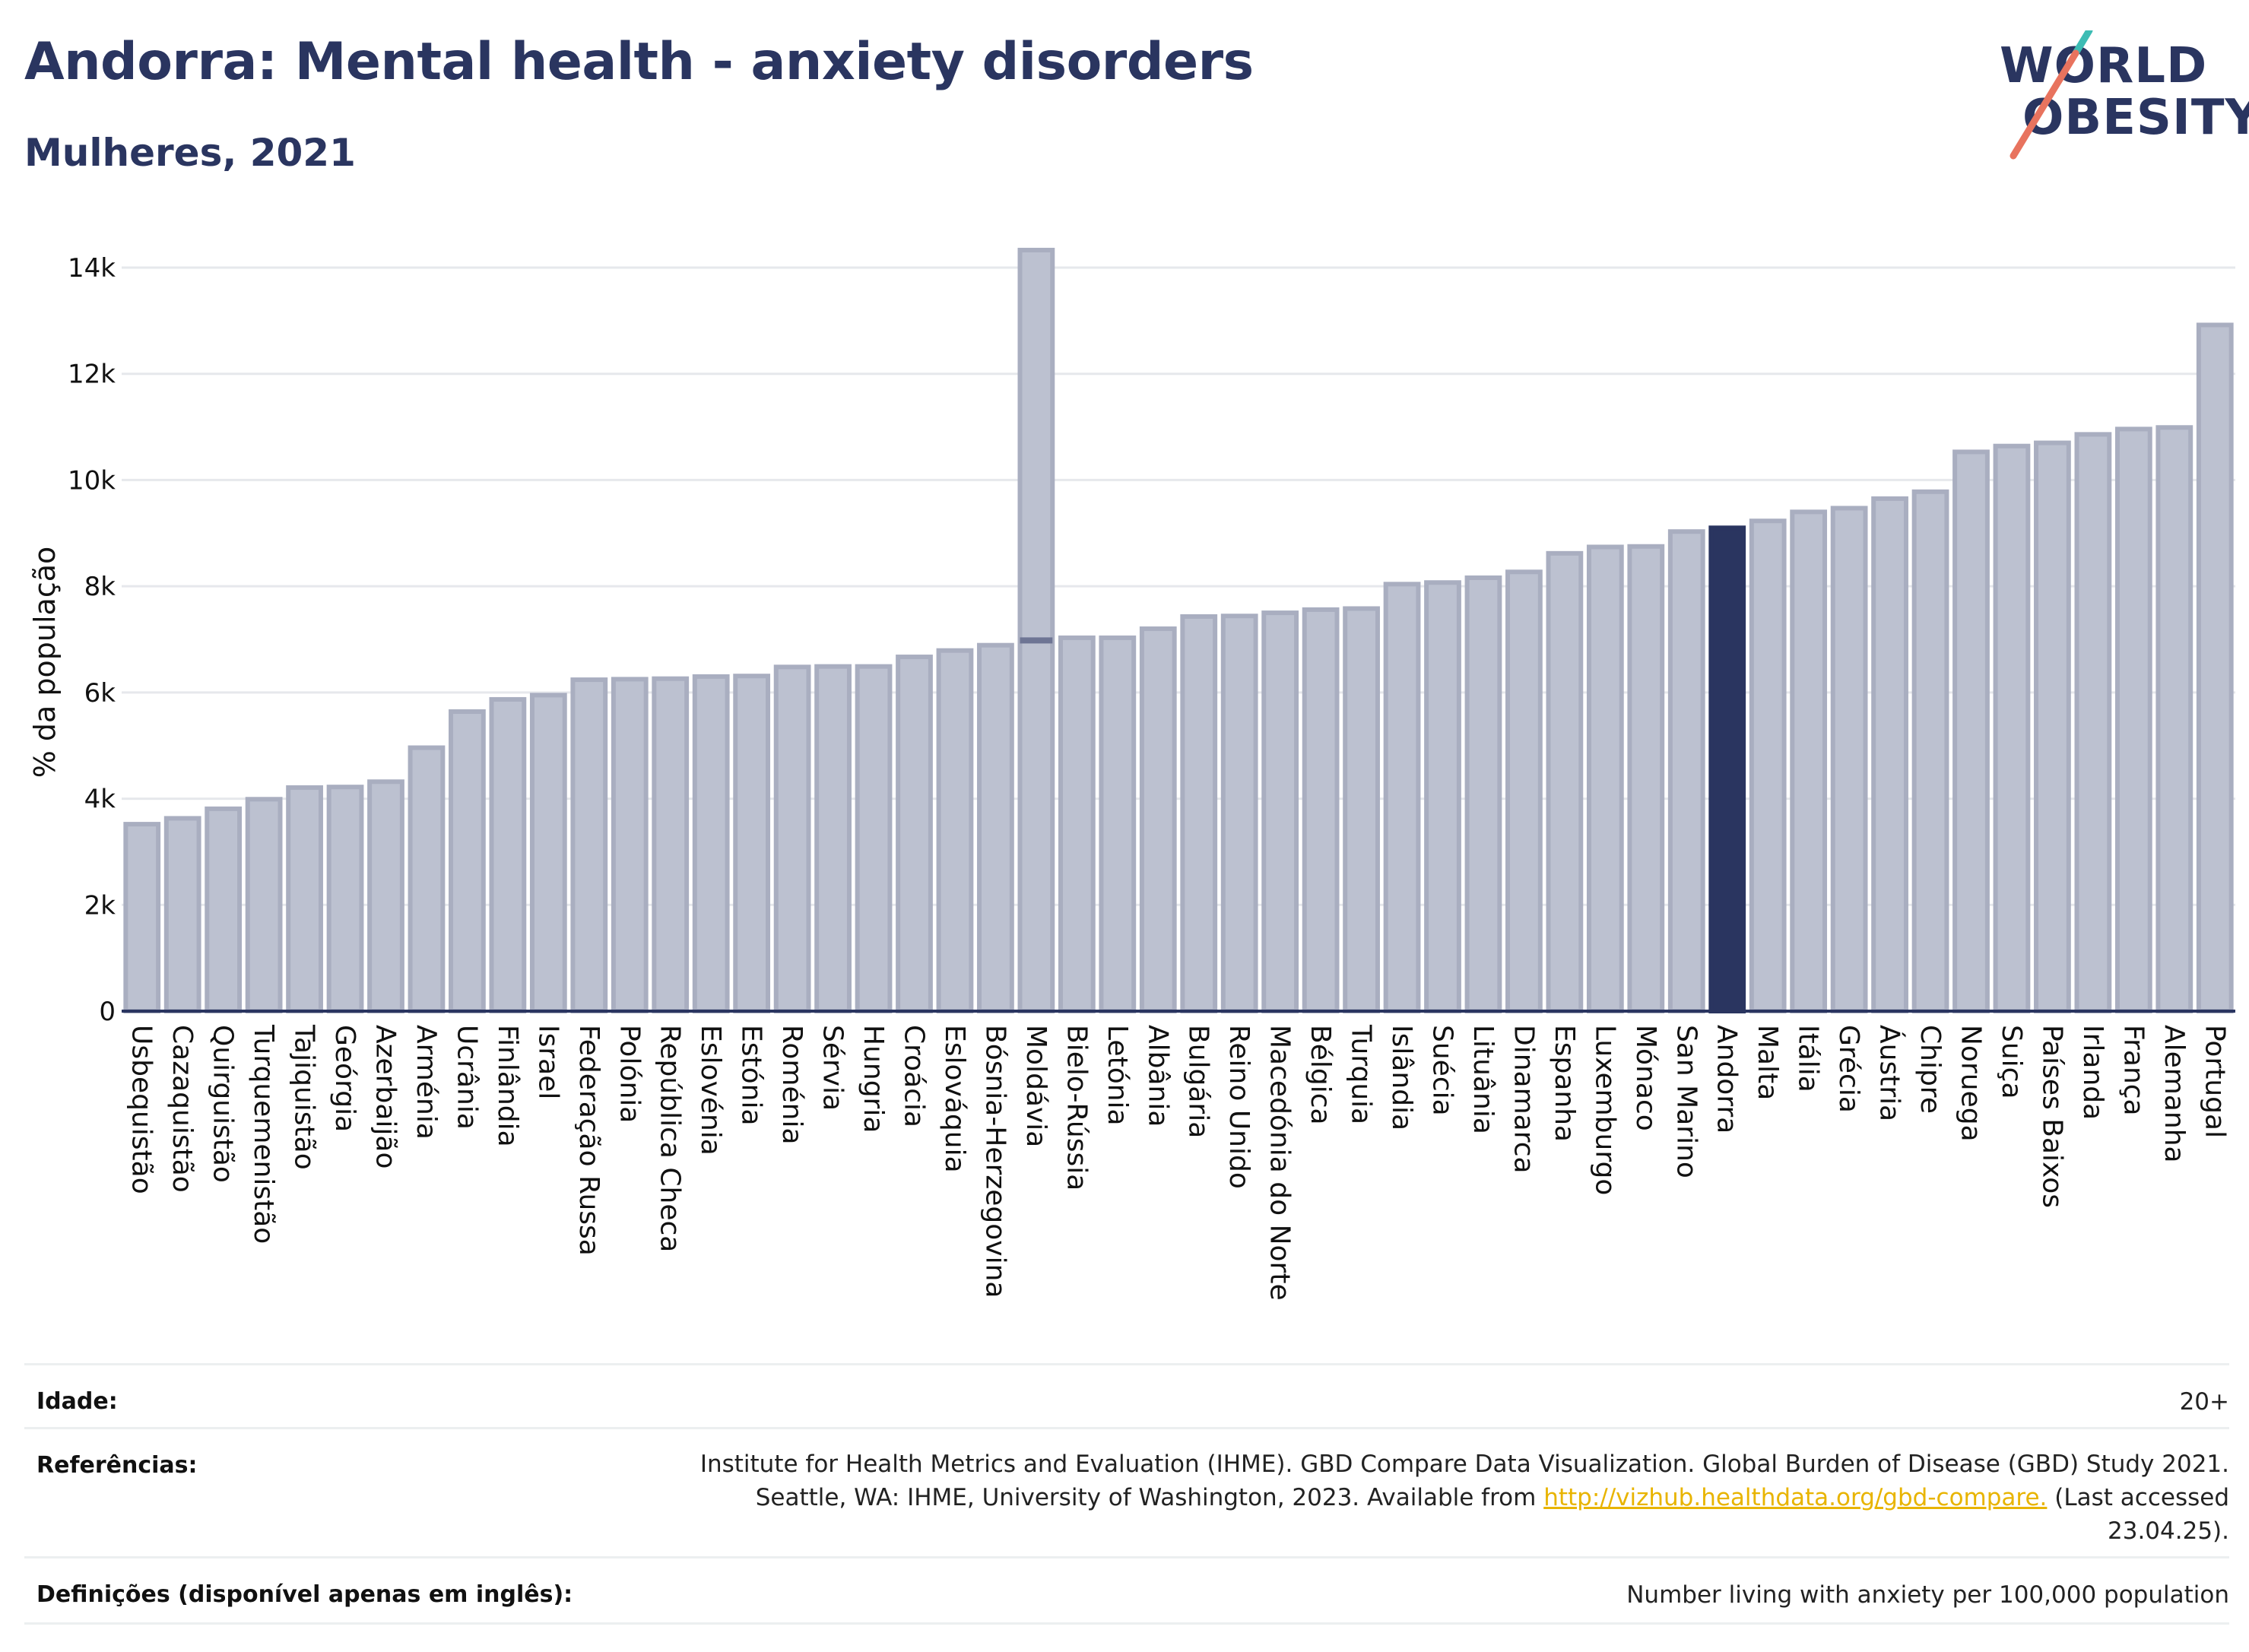  What do you see at coordinates (426, 1082) in the screenshot?
I see `x-tick-label: Arménia` at bounding box center [426, 1082].